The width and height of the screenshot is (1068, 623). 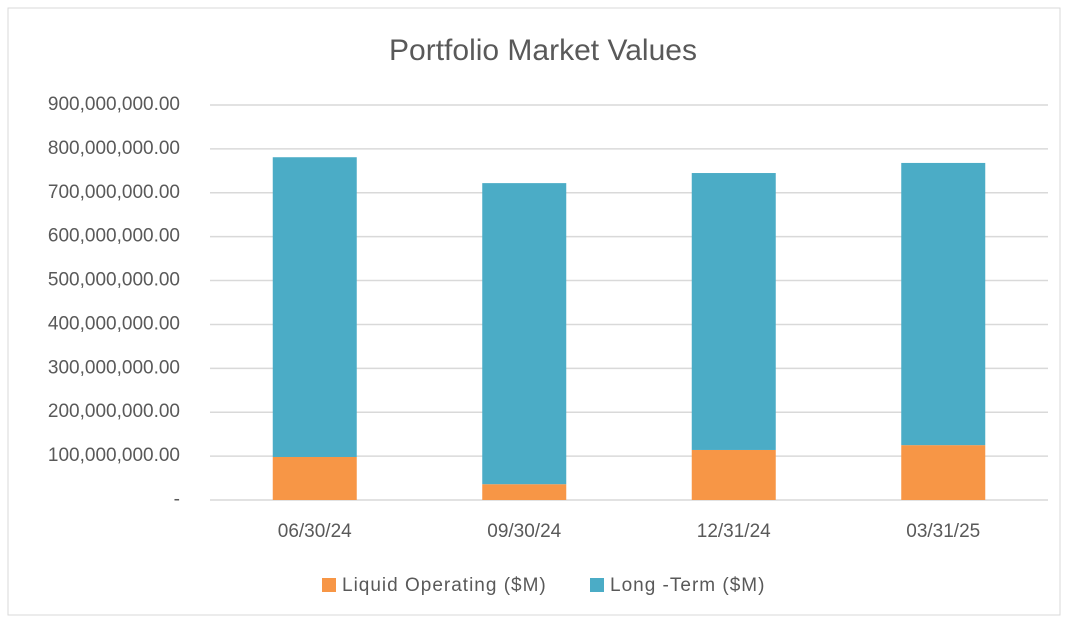 What do you see at coordinates (687, 585) in the screenshot?
I see `legend-label: Long -Term ($M)` at bounding box center [687, 585].